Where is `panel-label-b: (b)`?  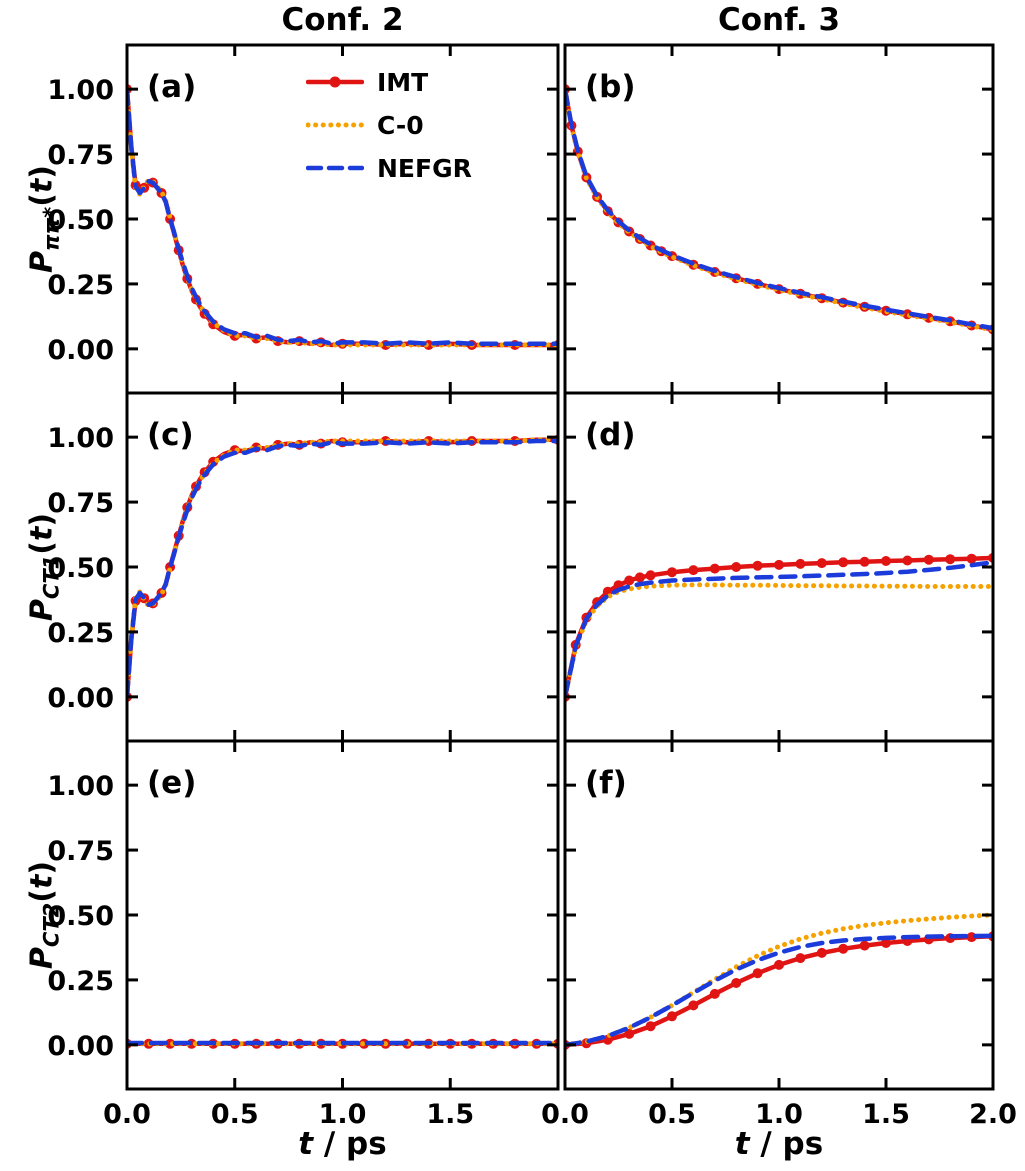 panel-label-b: (b) is located at coordinates (610, 87).